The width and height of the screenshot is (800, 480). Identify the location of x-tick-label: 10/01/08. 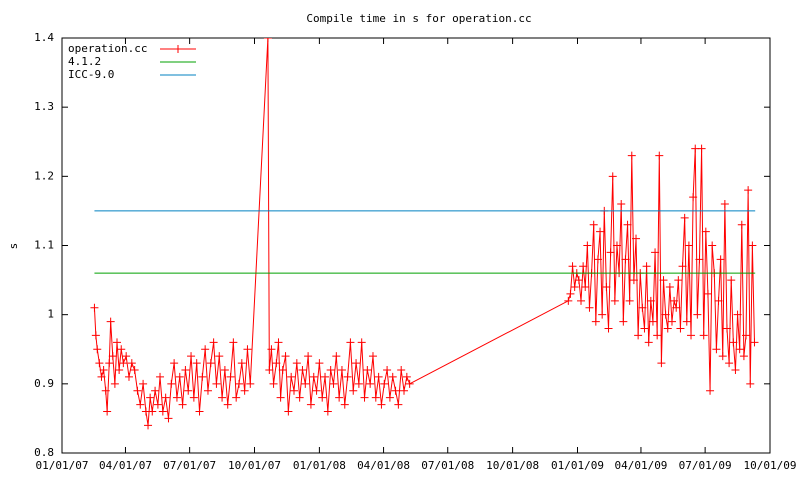
(512, 465).